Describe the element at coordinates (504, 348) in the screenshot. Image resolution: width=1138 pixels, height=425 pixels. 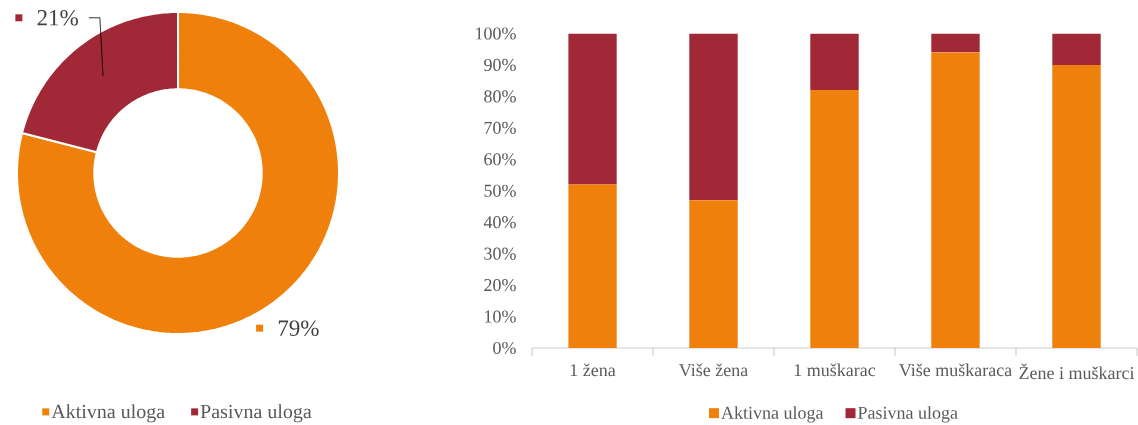
I see `y-tick-label: 0%` at that location.